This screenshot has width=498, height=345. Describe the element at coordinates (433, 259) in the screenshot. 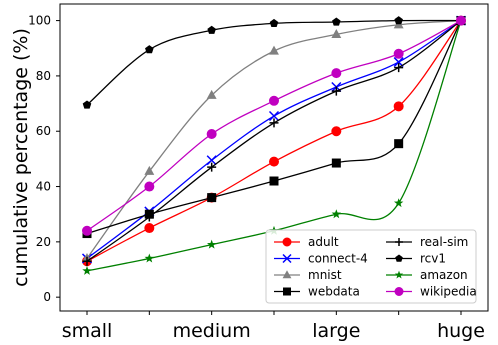

I see `legend-label: rcv1` at that location.